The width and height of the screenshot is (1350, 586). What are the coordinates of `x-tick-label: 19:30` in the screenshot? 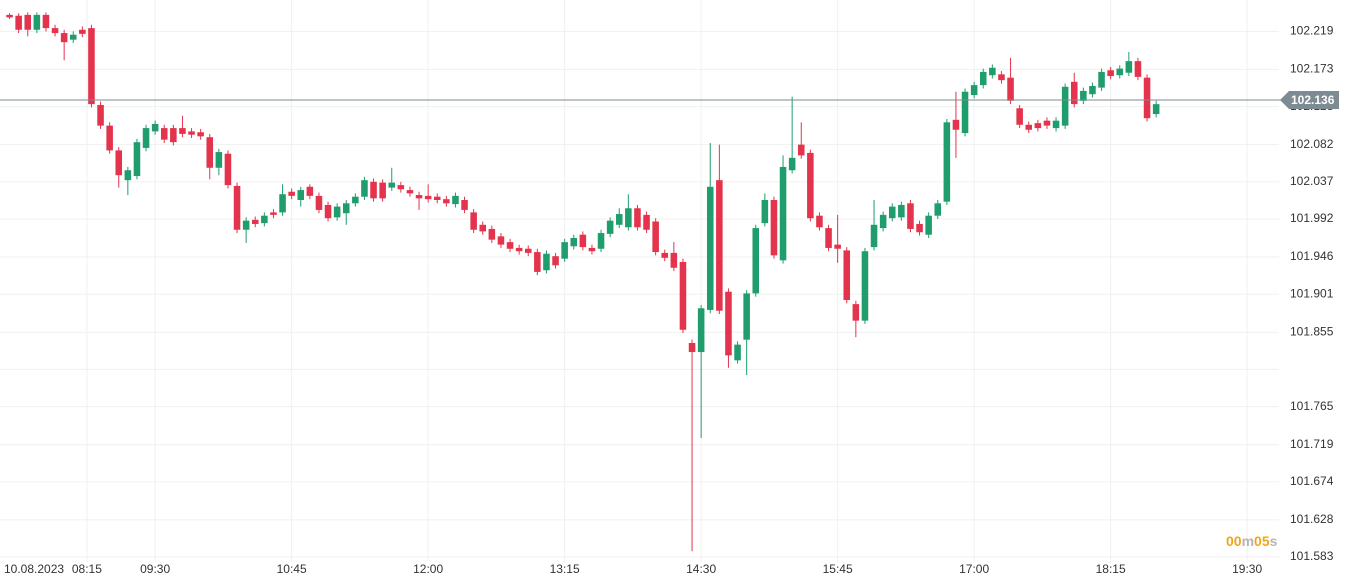 It's located at (1247, 569).